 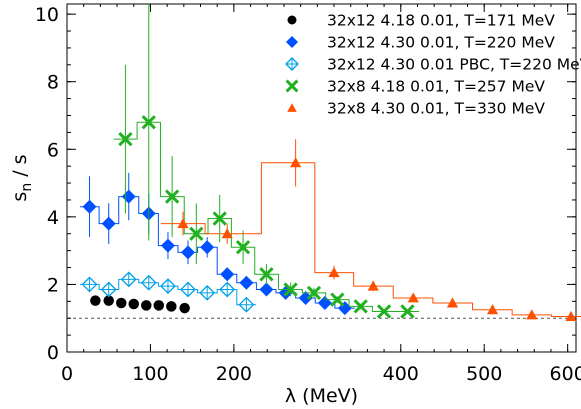 What do you see at coordinates (47, 15) in the screenshot?
I see `y-tick-label: 10` at bounding box center [47, 15].